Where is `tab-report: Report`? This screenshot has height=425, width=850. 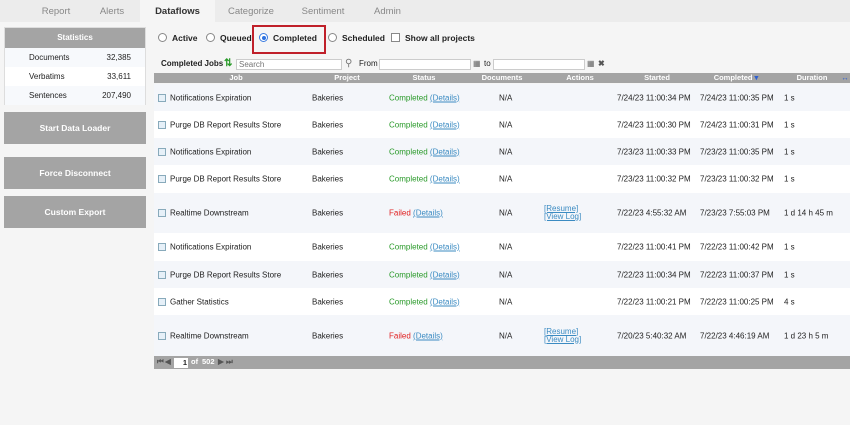
tab-report: Report is located at coordinates (56, 11).